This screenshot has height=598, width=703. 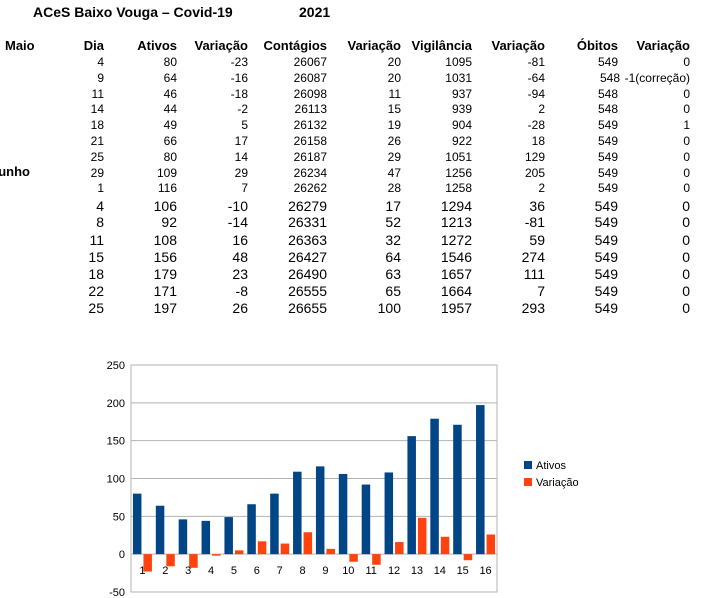 What do you see at coordinates (463, 571) in the screenshot?
I see `x-tick-label: 15` at bounding box center [463, 571].